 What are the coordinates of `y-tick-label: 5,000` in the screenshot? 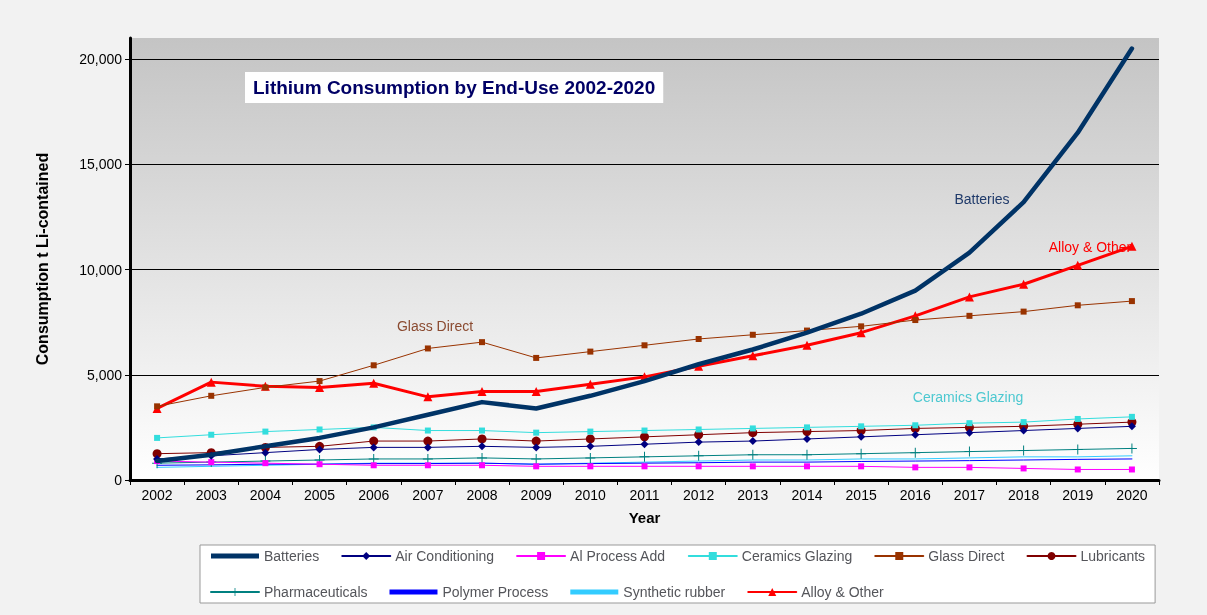 It's located at (104, 374).